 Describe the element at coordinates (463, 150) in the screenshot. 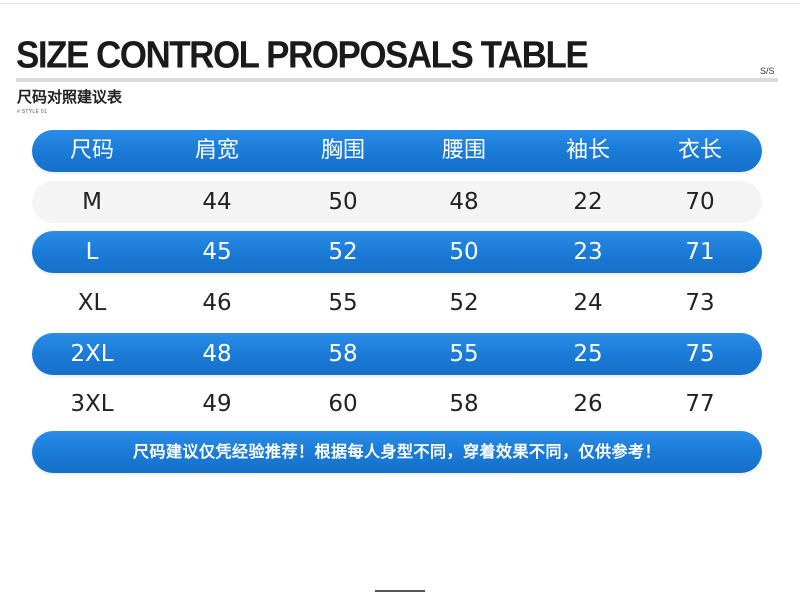

I see `header-waist: 腰围` at that location.